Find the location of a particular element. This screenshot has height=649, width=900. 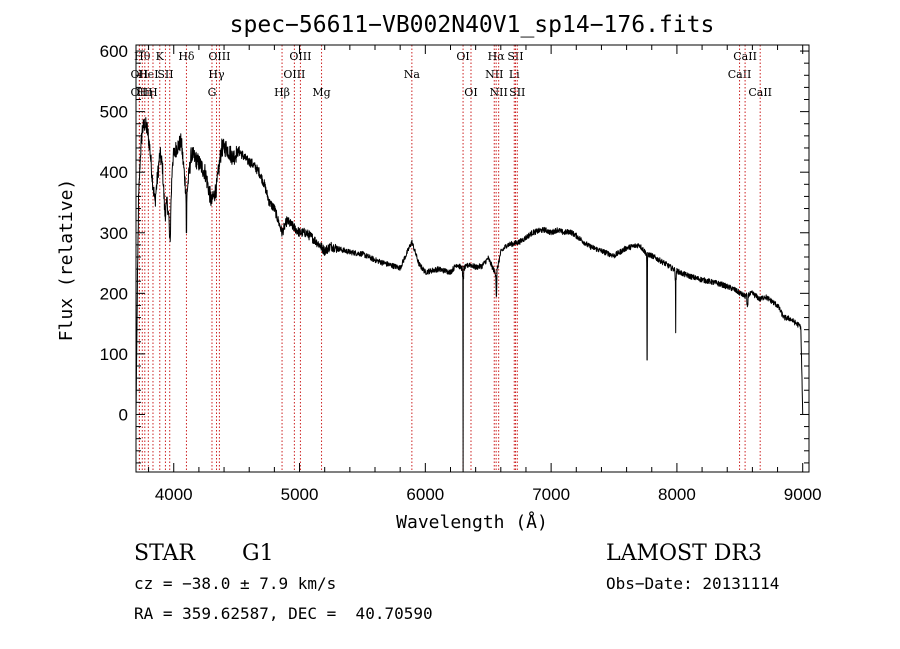

line-marker-label: H is located at coordinates (153, 92).